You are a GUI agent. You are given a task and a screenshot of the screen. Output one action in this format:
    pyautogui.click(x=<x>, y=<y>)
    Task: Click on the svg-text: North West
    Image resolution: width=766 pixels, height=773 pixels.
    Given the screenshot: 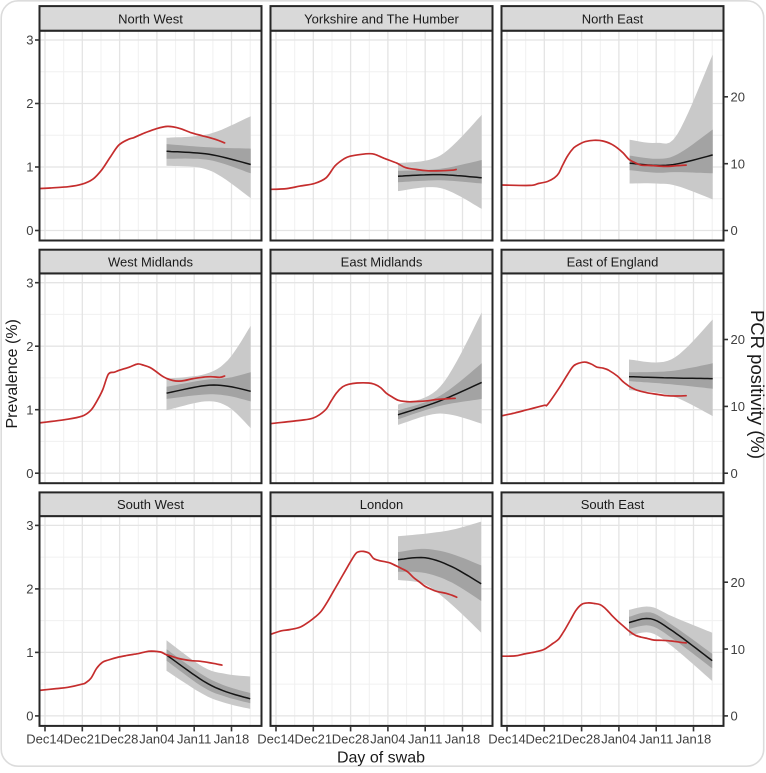 What is the action you would take?
    pyautogui.click(x=150, y=18)
    